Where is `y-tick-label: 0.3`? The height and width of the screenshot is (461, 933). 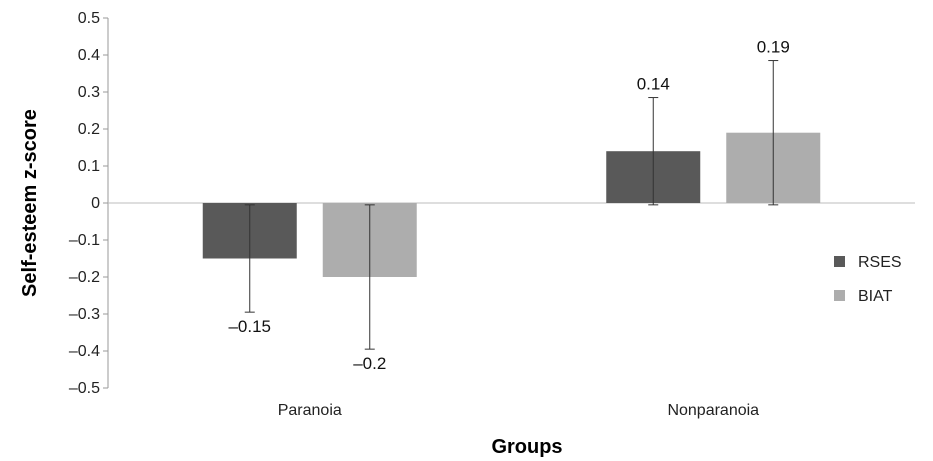 y-tick-label: 0.3 is located at coordinates (89, 92).